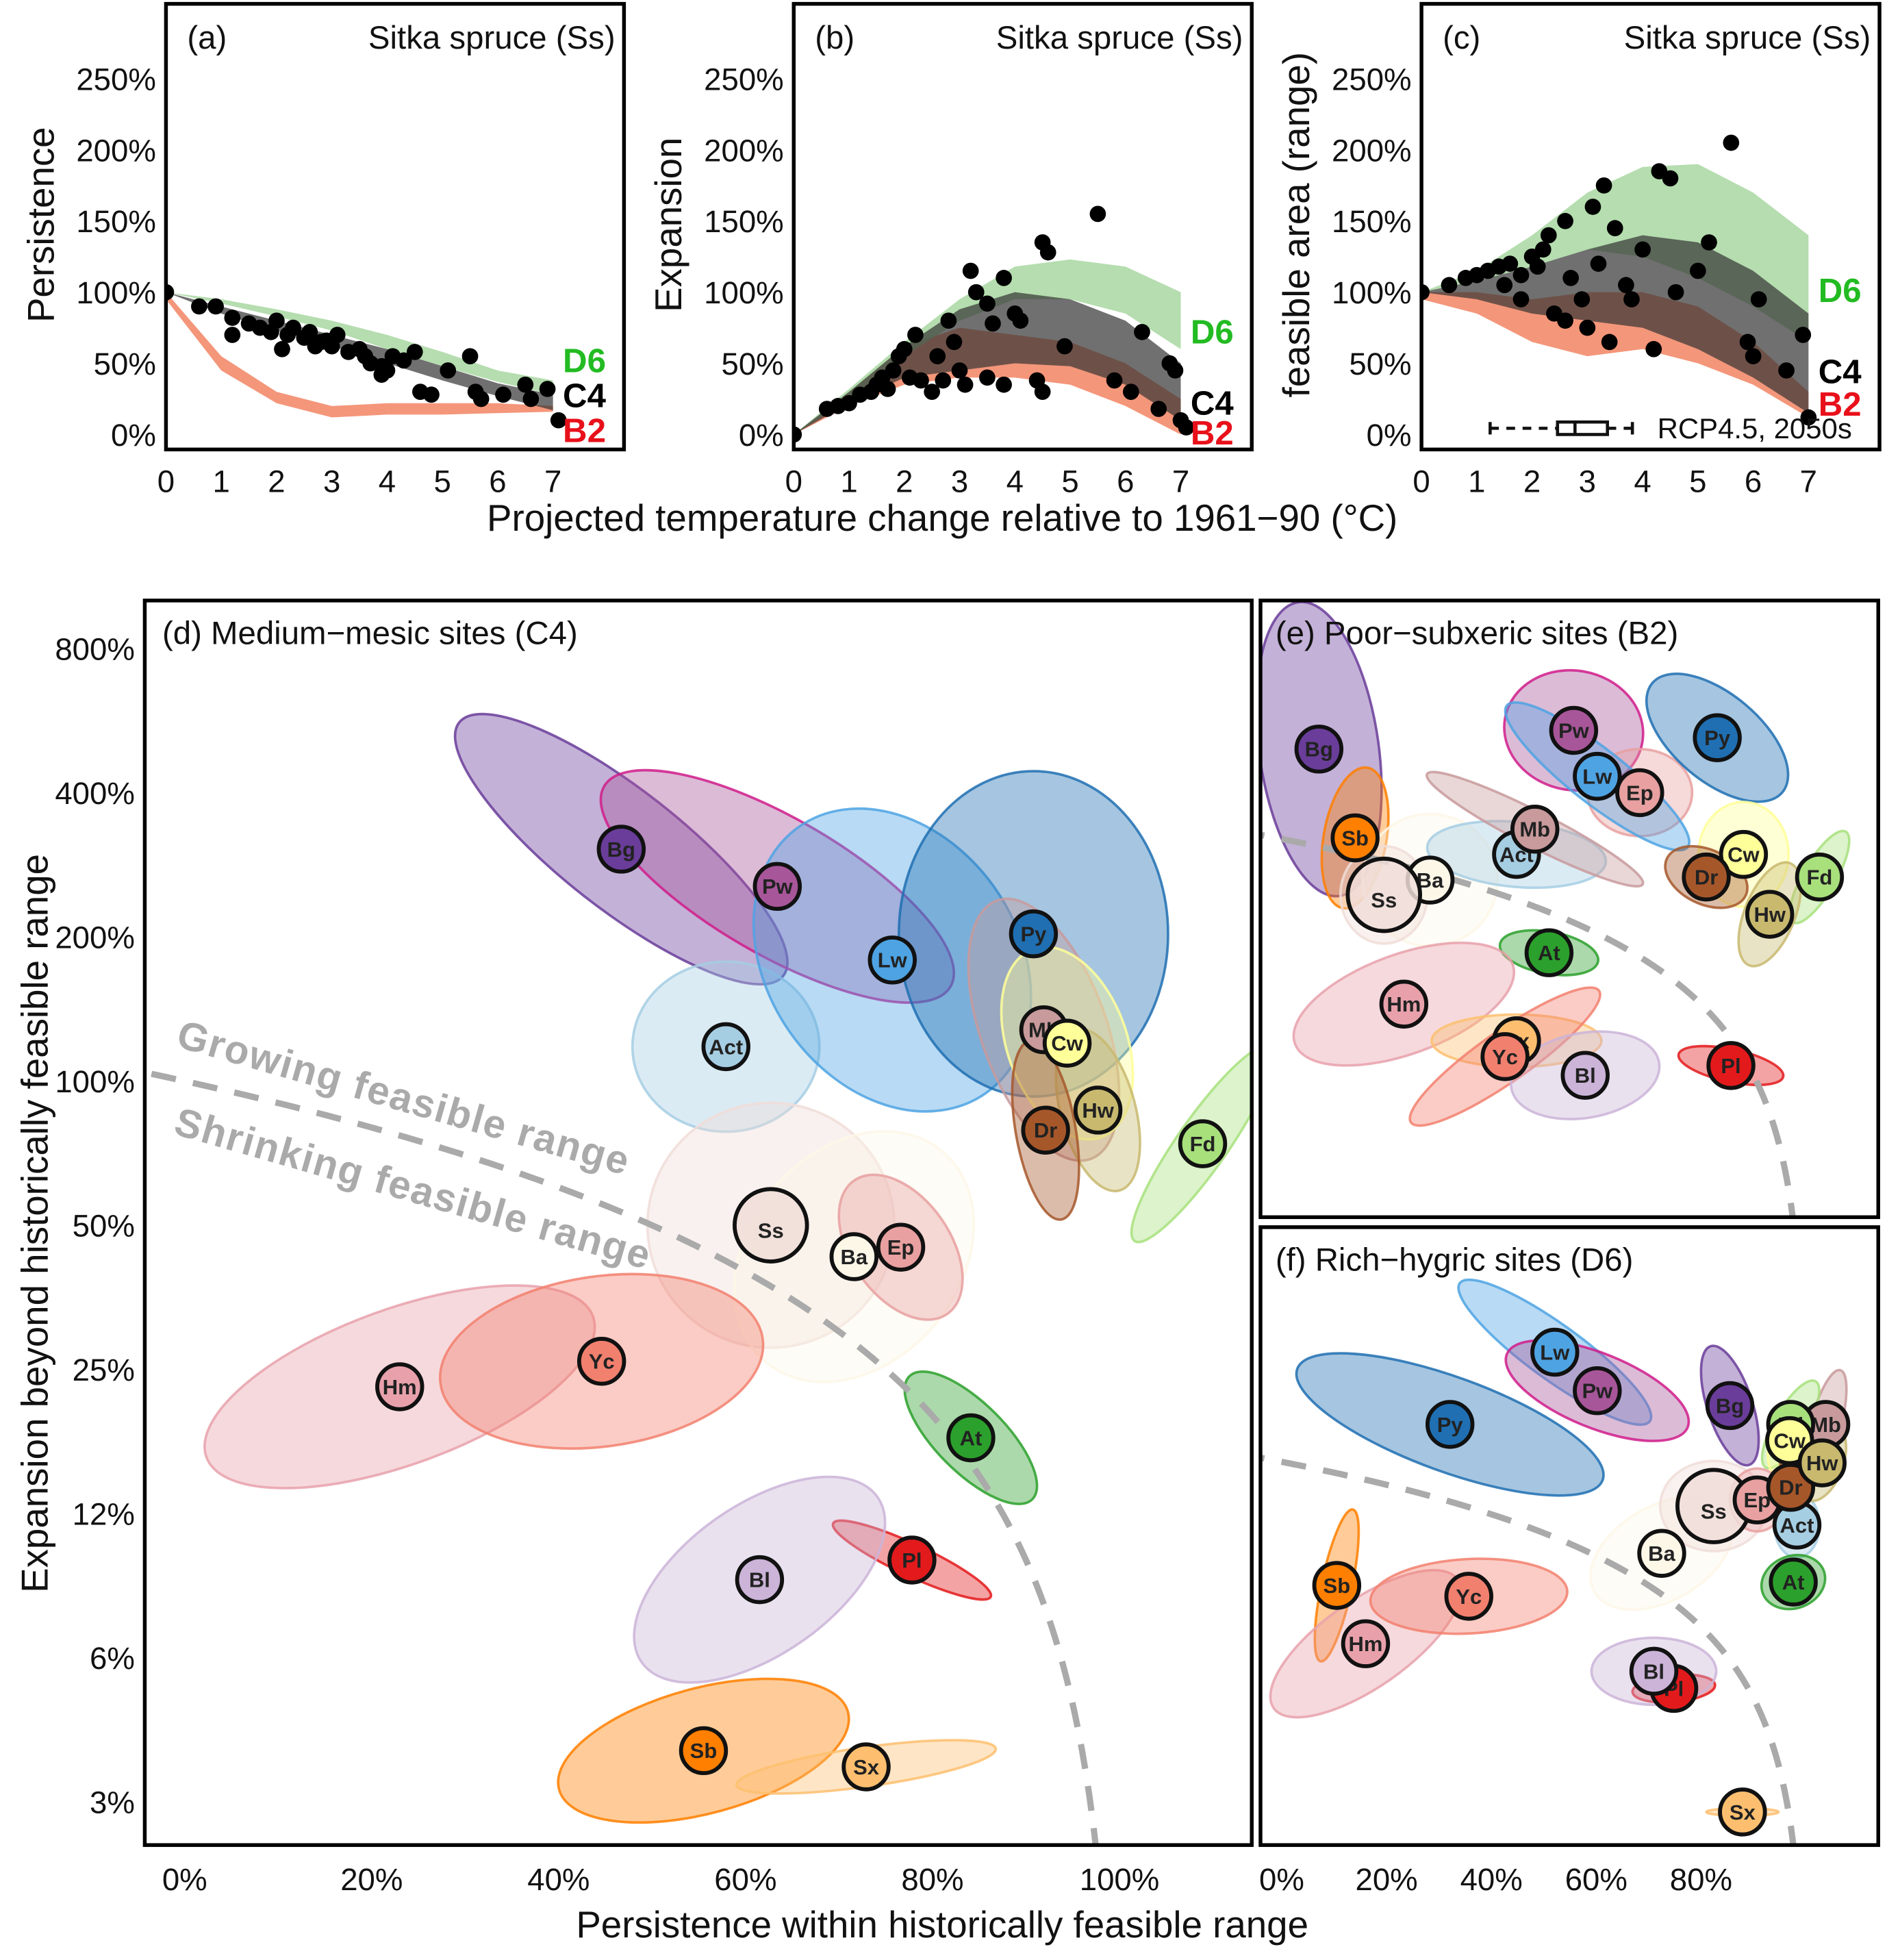 The height and width of the screenshot is (1960, 1887). What do you see at coordinates (1403, 1004) in the screenshot?
I see `species-label: Hm` at bounding box center [1403, 1004].